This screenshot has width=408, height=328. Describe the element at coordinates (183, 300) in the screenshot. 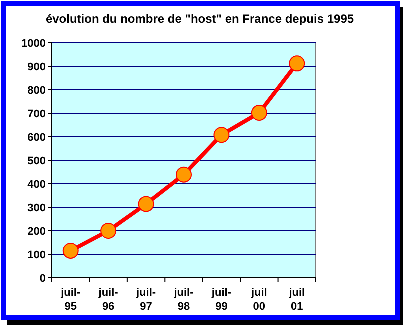

I see `x-tick-label: juil-98` at that location.